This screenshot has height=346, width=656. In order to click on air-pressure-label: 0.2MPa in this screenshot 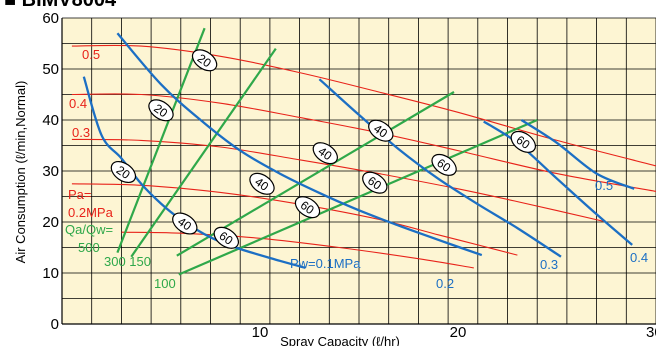, I will do `click(91, 212)`.